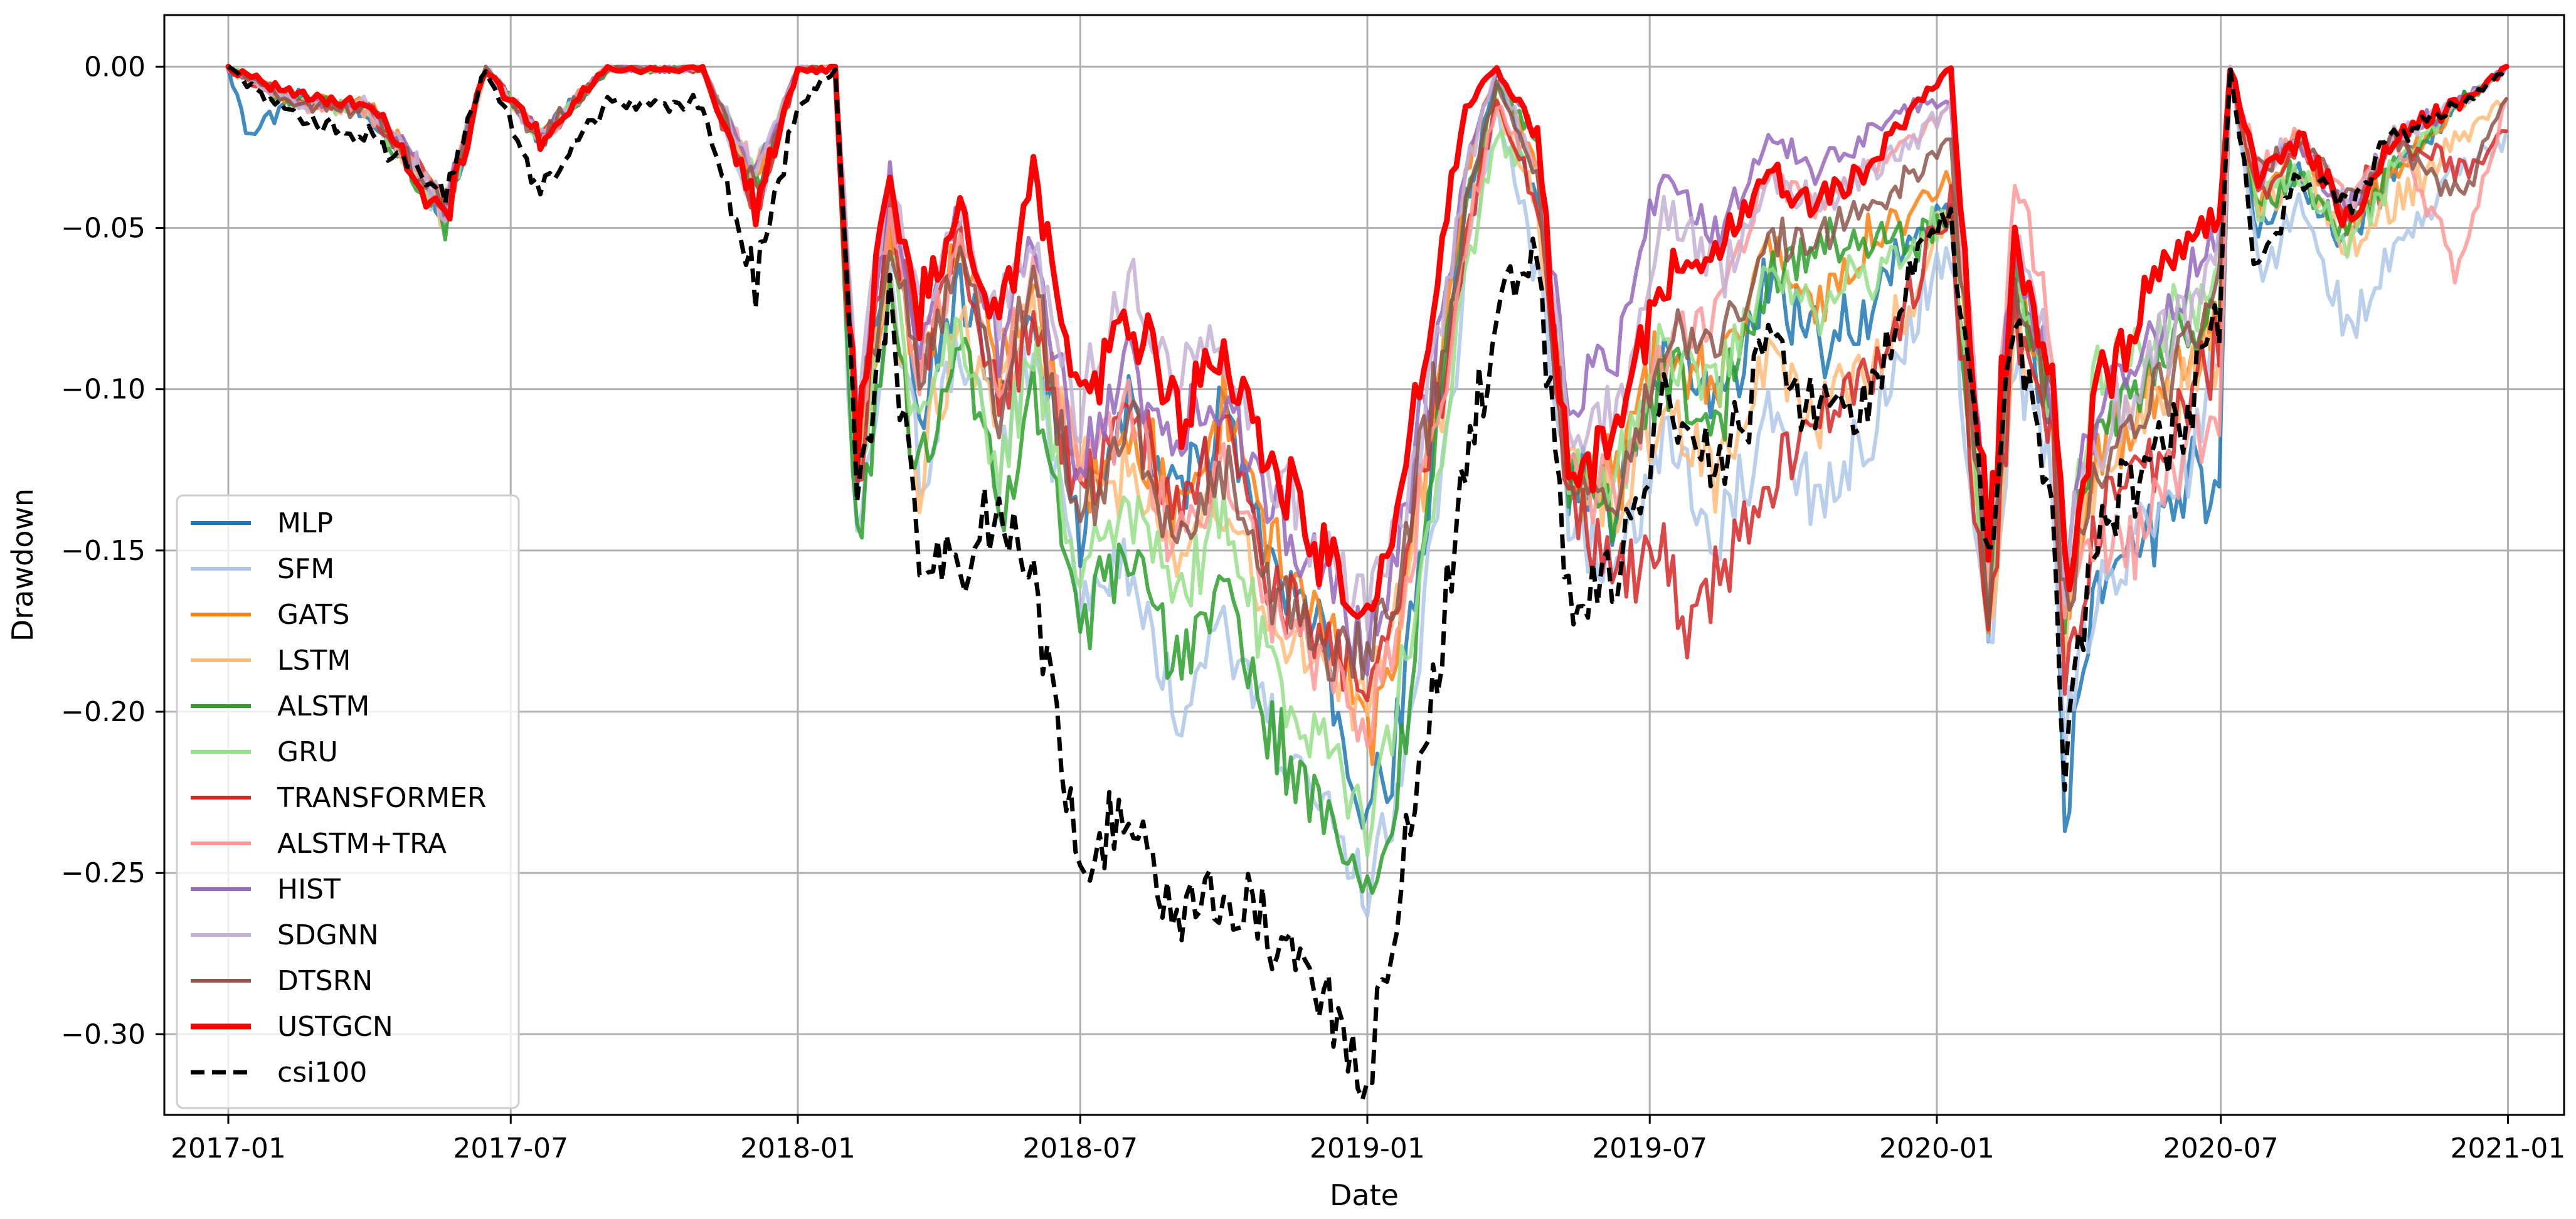  Describe the element at coordinates (103, 712) in the screenshot. I see `y-tick-label: −0.20` at that location.